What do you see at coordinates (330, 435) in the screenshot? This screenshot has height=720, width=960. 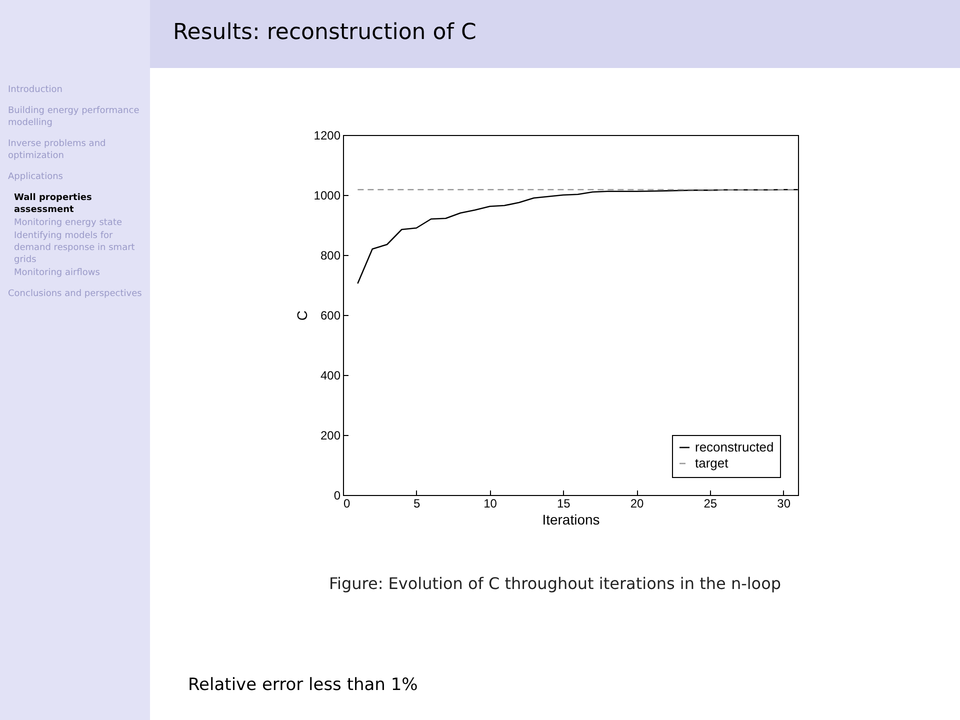 I see `y-tick-label: 200` at bounding box center [330, 435].